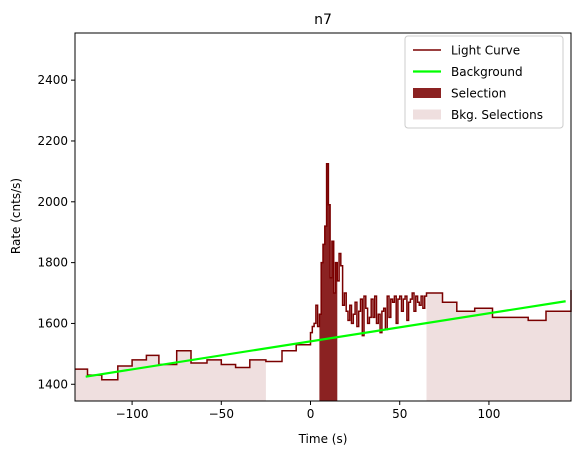  Describe the element at coordinates (52, 80) in the screenshot. I see `y-tick-label: 2400` at that location.